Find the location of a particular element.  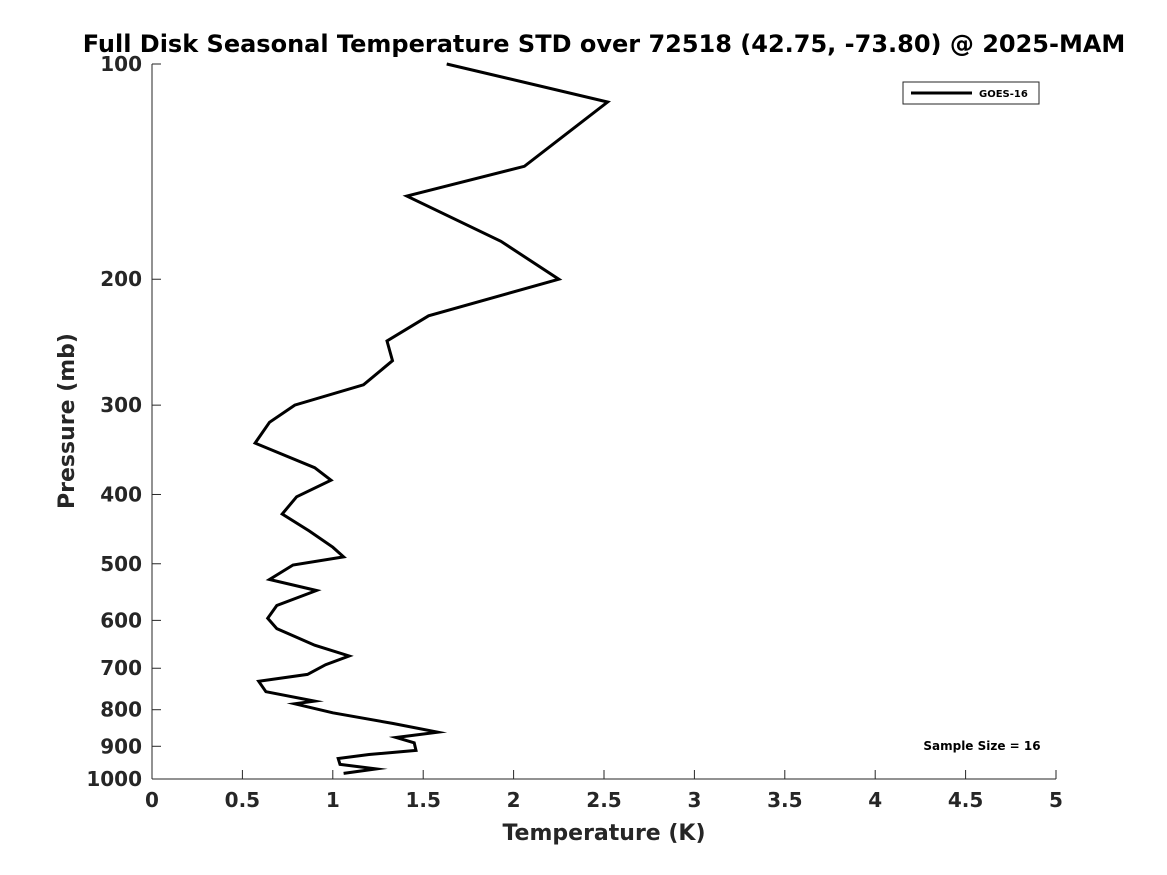

x-axis-label: Temperature (K) is located at coordinates (603, 833).